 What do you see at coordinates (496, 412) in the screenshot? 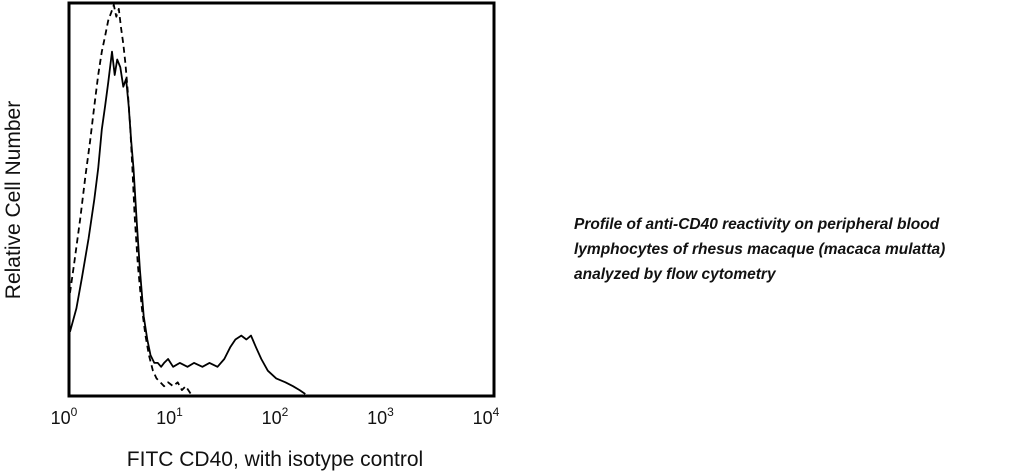
I see `x-tick-exponent: 4` at bounding box center [496, 412].